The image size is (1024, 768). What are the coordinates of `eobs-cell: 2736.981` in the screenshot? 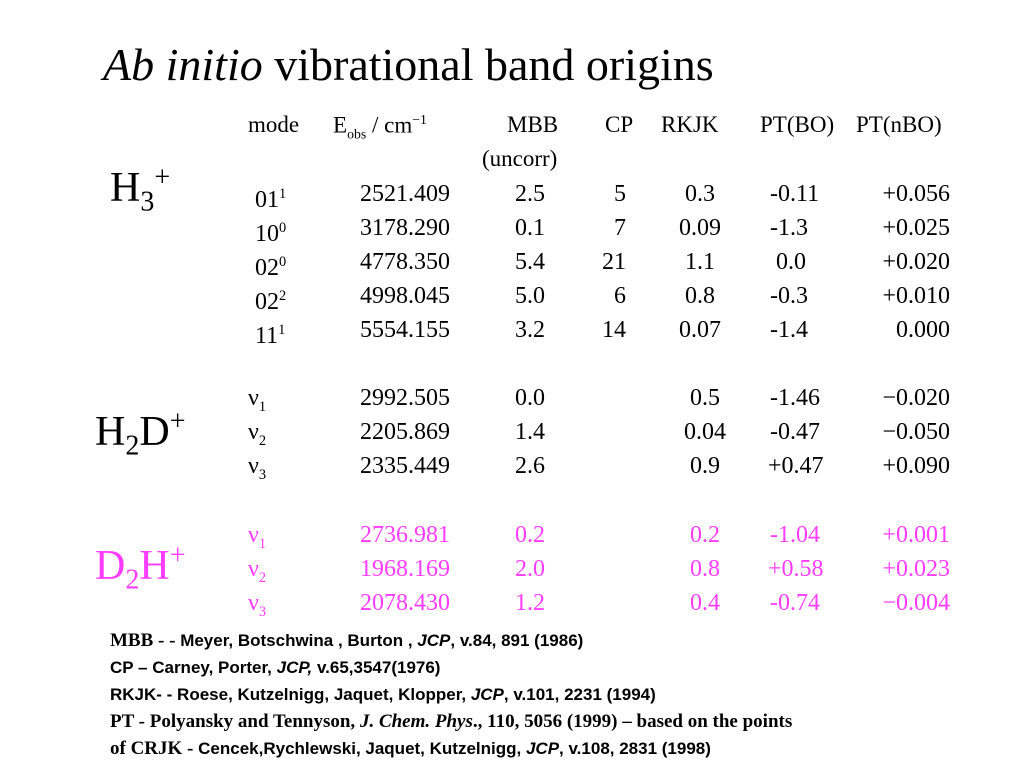 It's located at (405, 535).